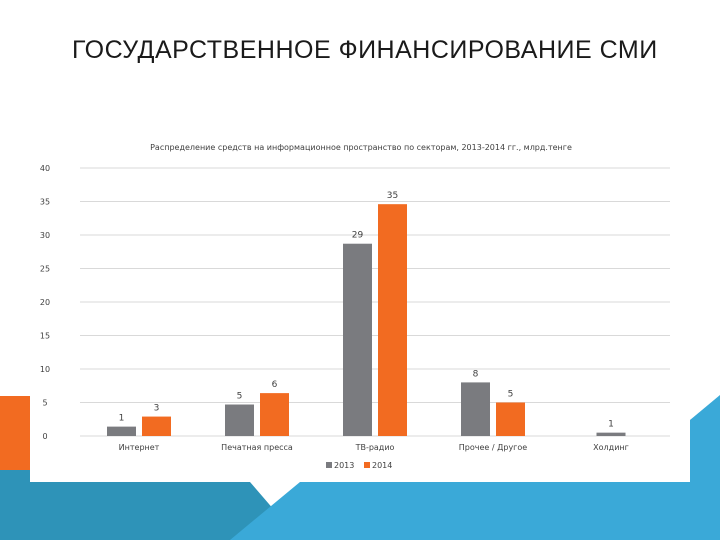 The width and height of the screenshot is (720, 540). What do you see at coordinates (44, 436) in the screenshot?
I see `y-tick-label-0: 0` at bounding box center [44, 436].